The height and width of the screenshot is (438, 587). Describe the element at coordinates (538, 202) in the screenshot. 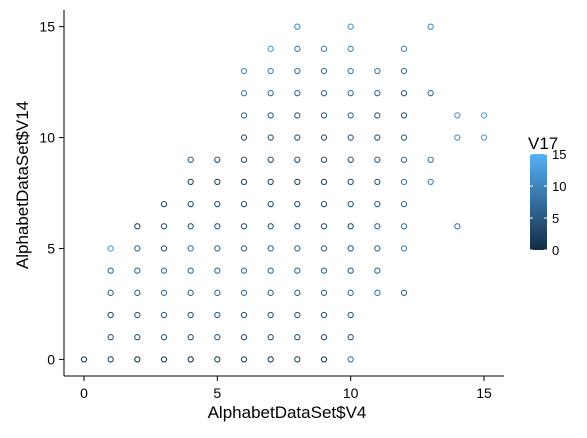

I see `legend-colorbar` at that location.